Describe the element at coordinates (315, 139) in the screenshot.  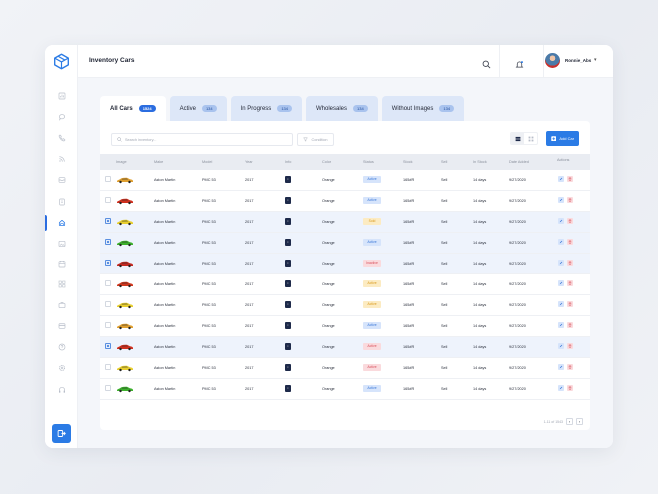
I see `condition-filter-button: Condition` at that location.